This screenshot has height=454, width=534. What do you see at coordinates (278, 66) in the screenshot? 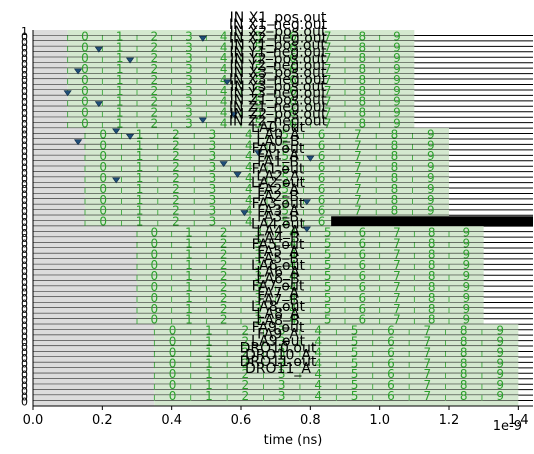
I see `panel-title: IN Y2_neg.out` at bounding box center [278, 66].